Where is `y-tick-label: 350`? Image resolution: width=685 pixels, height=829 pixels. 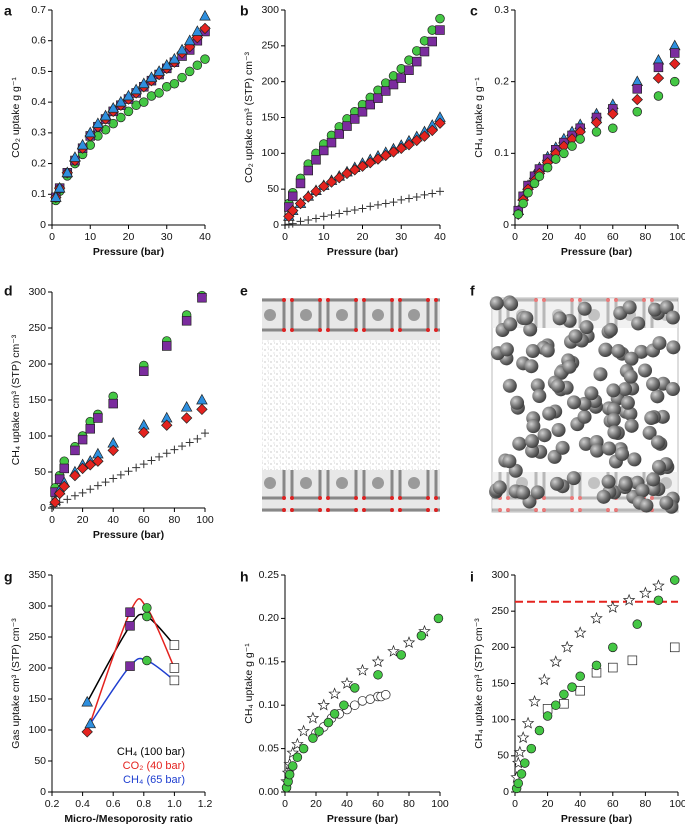
y-tick-label: 350 is located at coordinates (37, 575).